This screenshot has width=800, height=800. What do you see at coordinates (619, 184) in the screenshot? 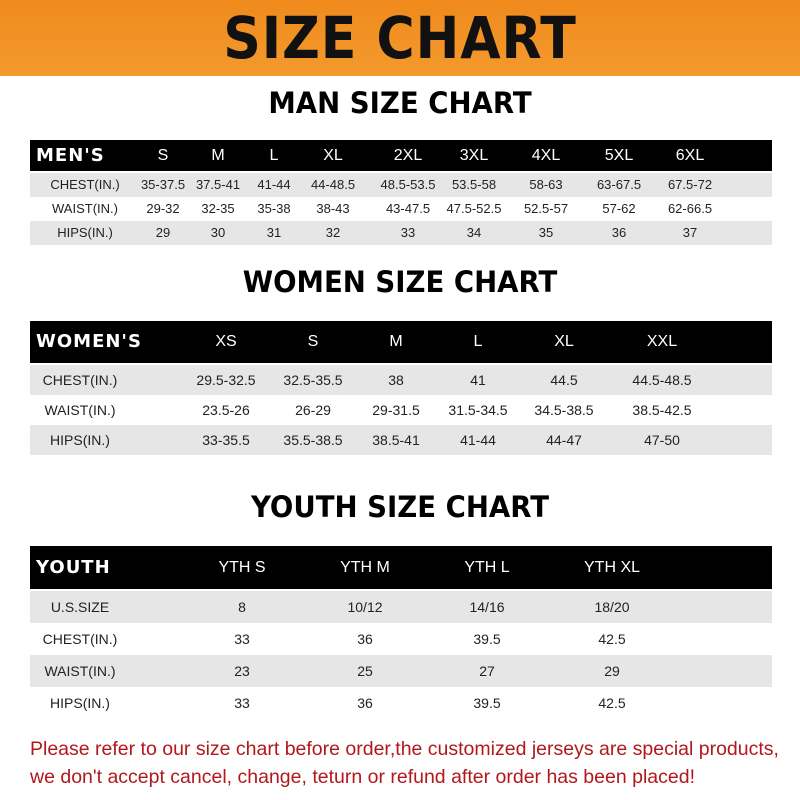
I see `table-cell: 63-67.5` at bounding box center [619, 184].